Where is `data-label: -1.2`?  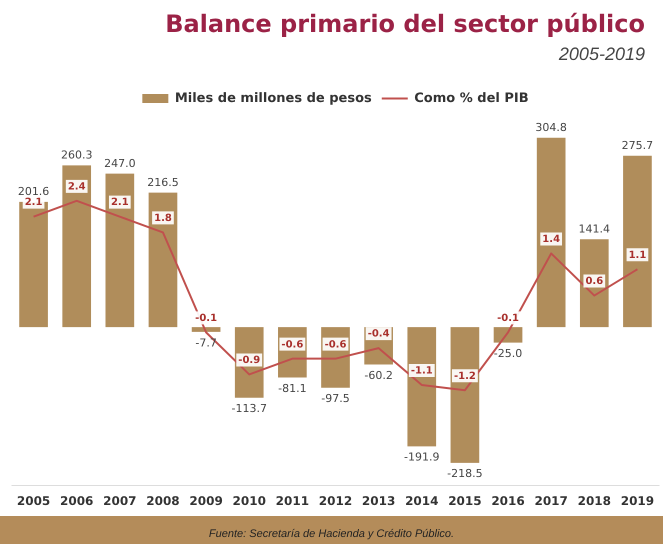
data-label: -1.2 is located at coordinates (465, 376).